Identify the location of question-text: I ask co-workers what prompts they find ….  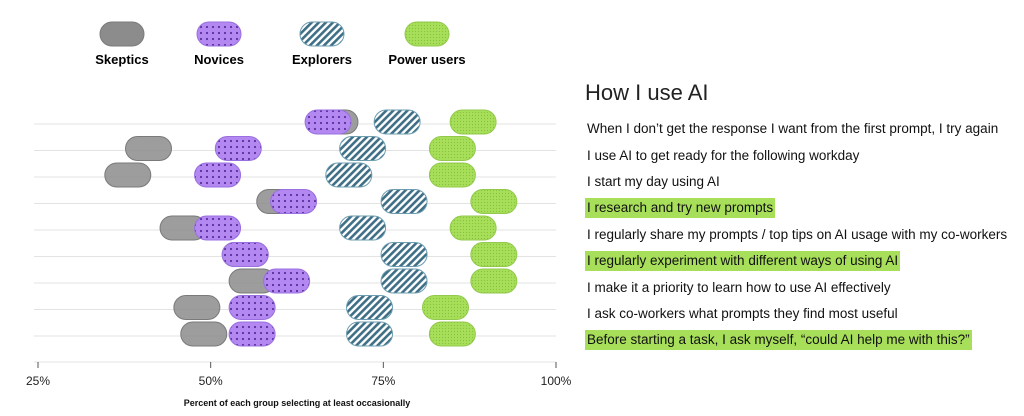
(742, 313).